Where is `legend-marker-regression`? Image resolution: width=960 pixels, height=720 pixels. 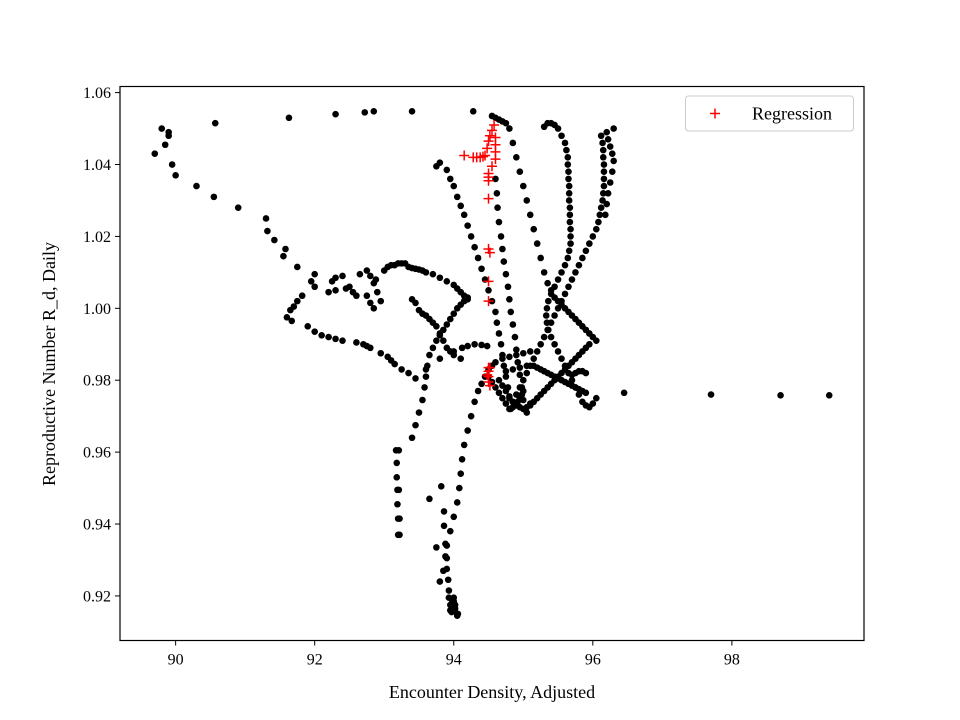
legend-marker-regression is located at coordinates (715, 113).